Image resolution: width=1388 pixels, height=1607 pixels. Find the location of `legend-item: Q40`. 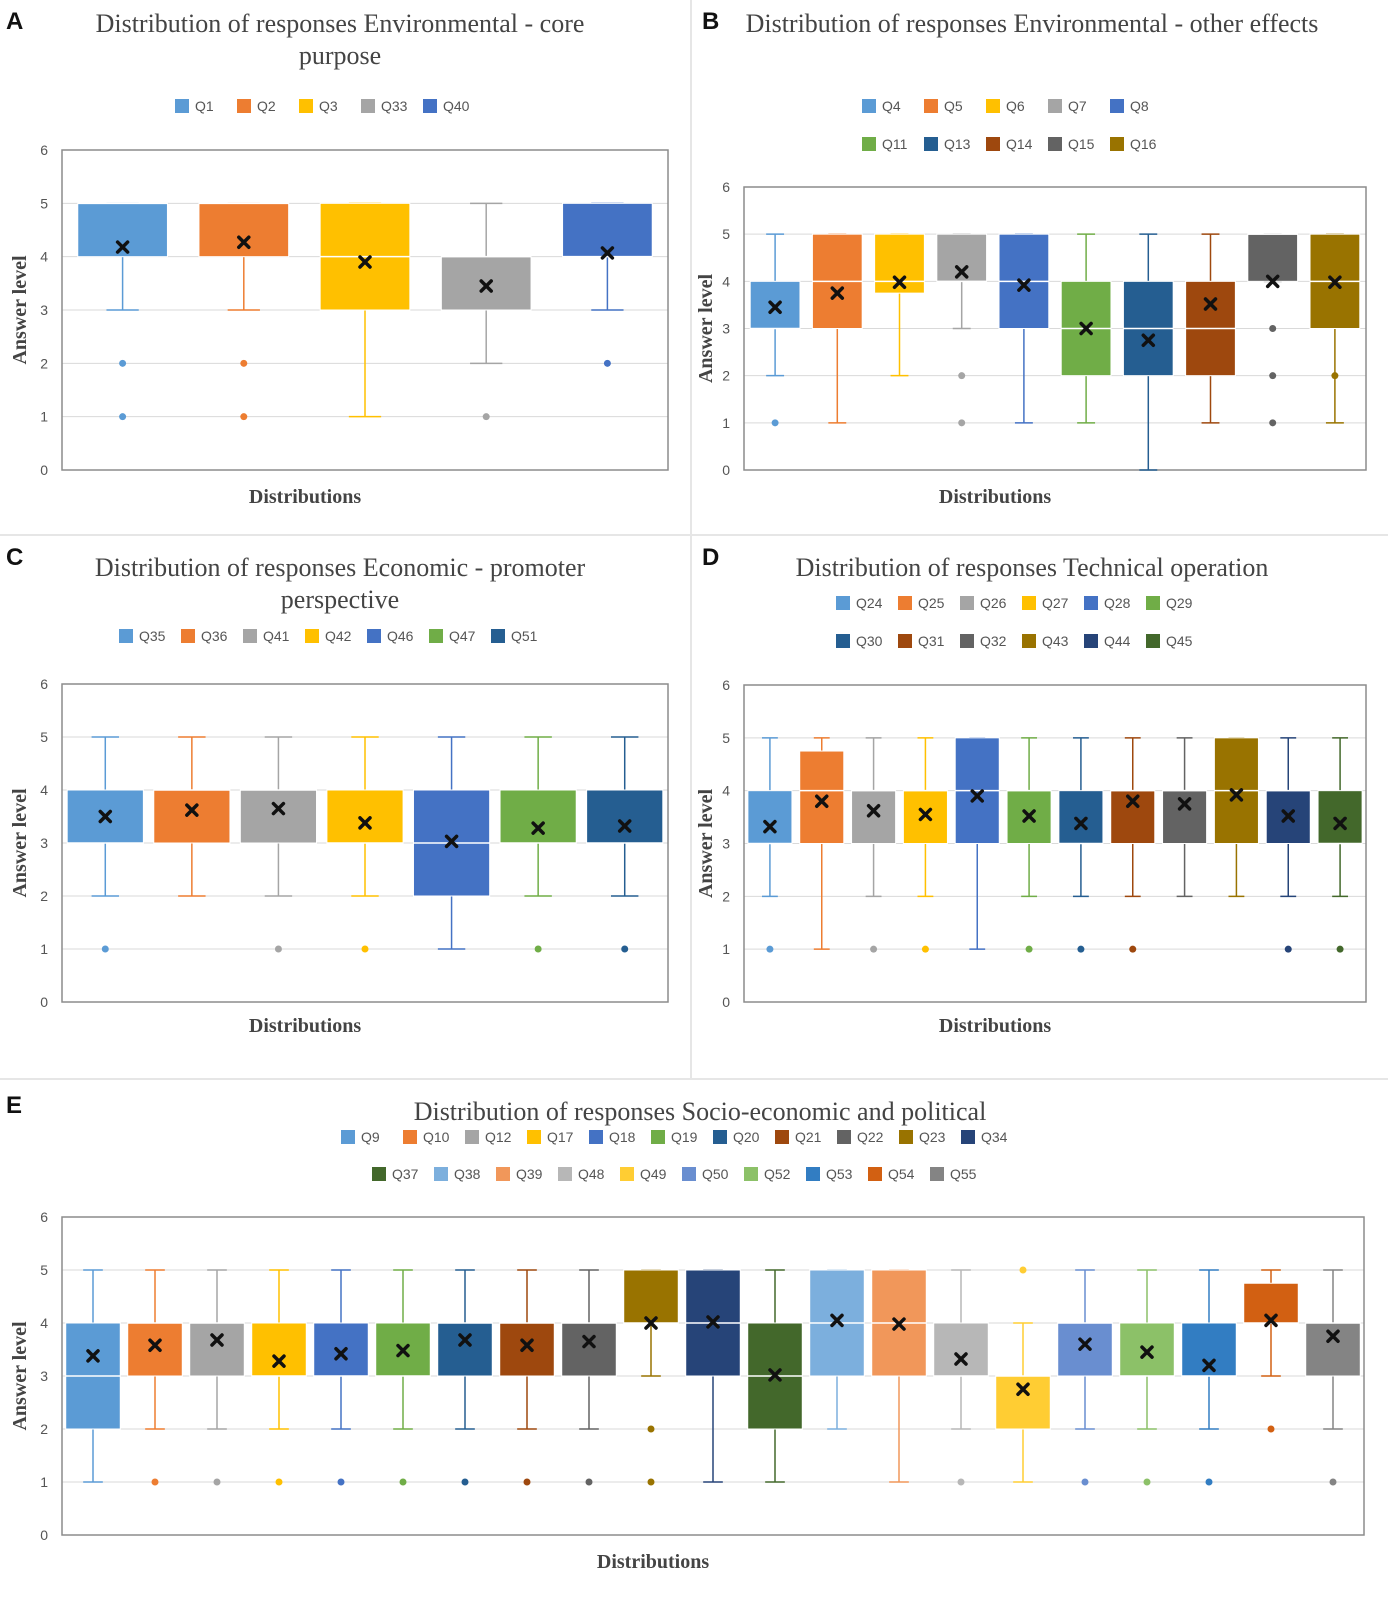

legend-item: Q40 is located at coordinates (446, 106).